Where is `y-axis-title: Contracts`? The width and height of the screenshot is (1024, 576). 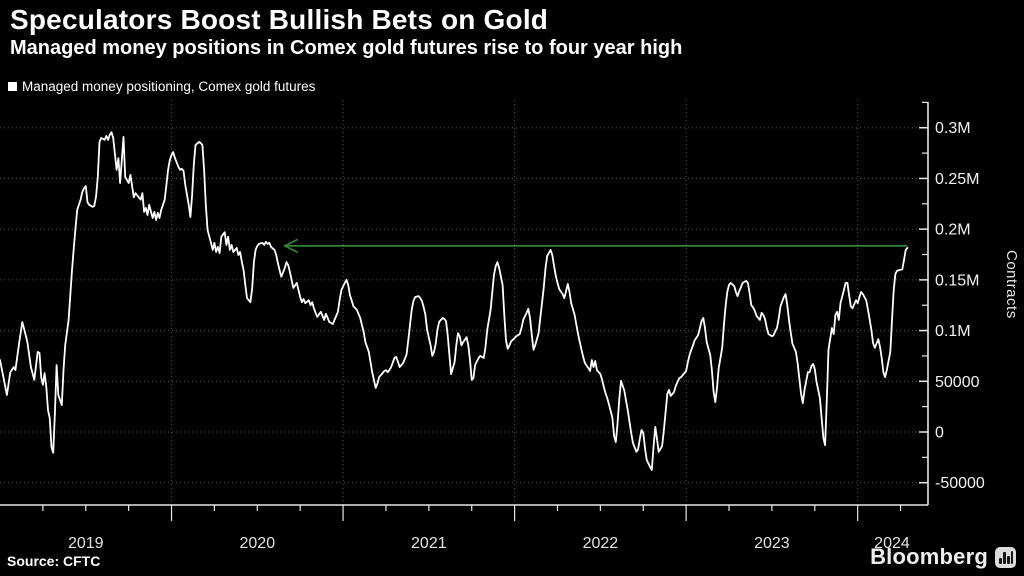
y-axis-title: Contracts is located at coordinates (1011, 284).